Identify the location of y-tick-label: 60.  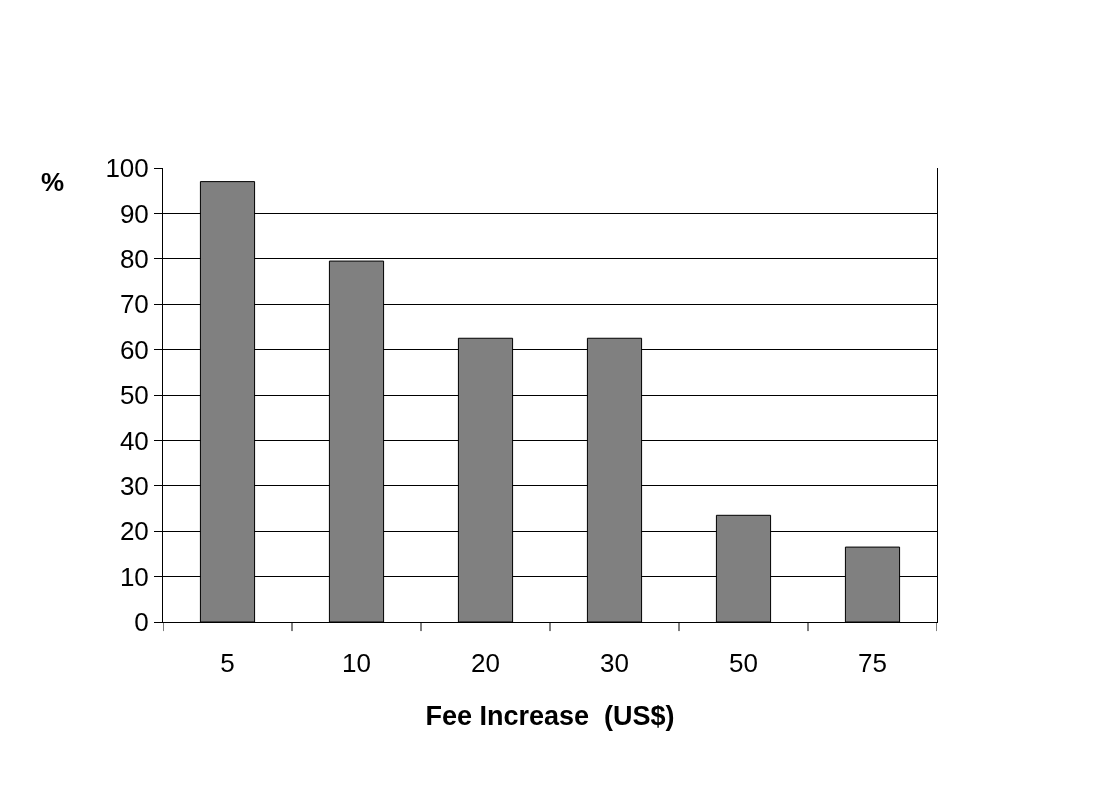
(134, 349).